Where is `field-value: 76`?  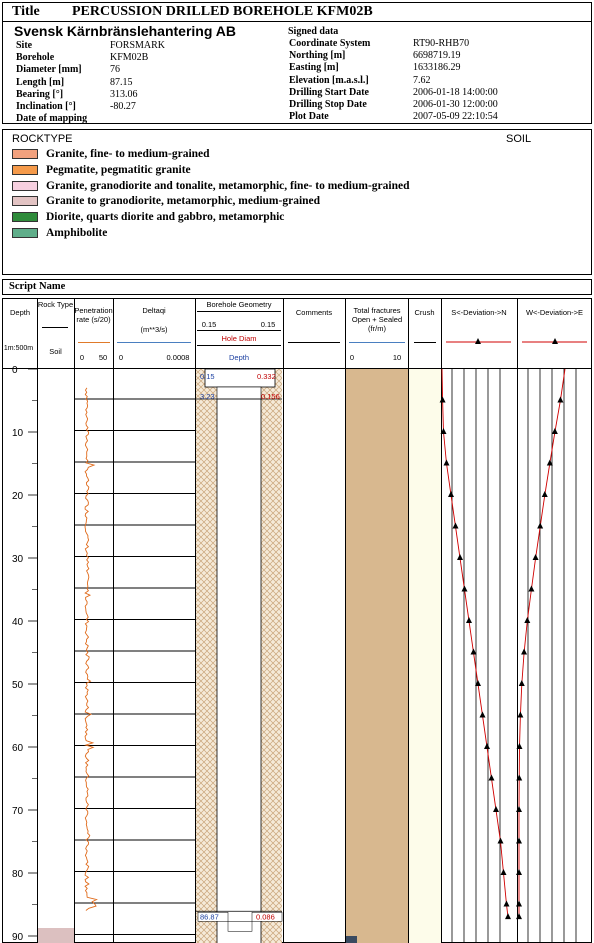
field-value: 76 is located at coordinates (115, 70).